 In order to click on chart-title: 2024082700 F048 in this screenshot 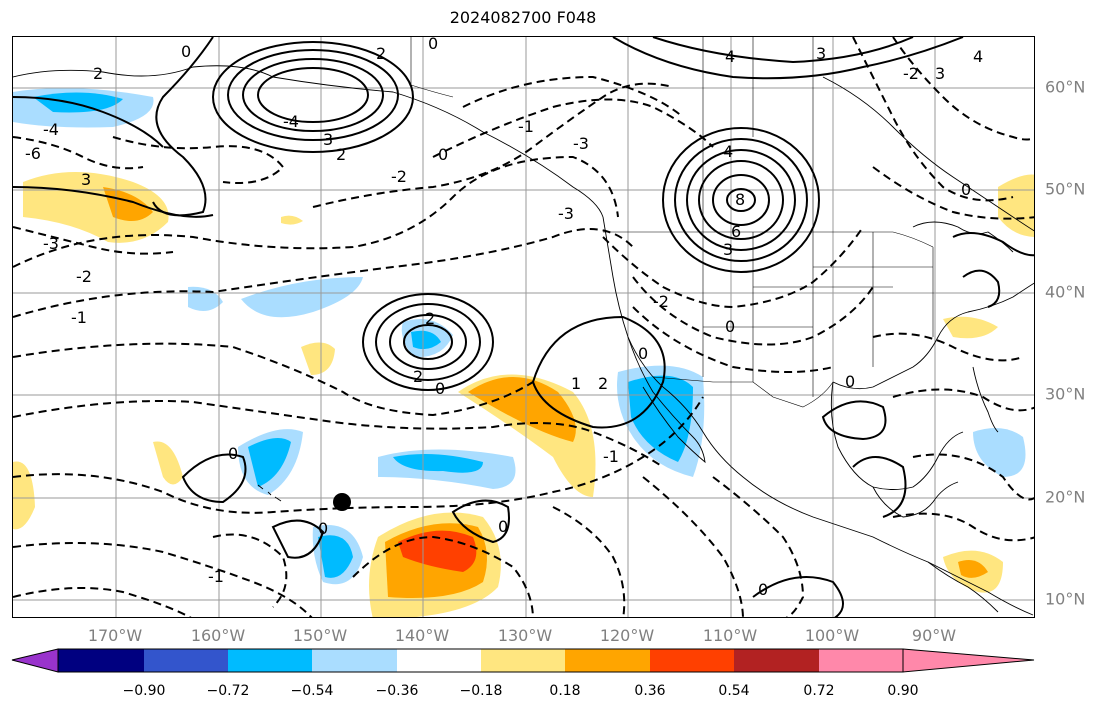, I will do `click(523, 17)`.